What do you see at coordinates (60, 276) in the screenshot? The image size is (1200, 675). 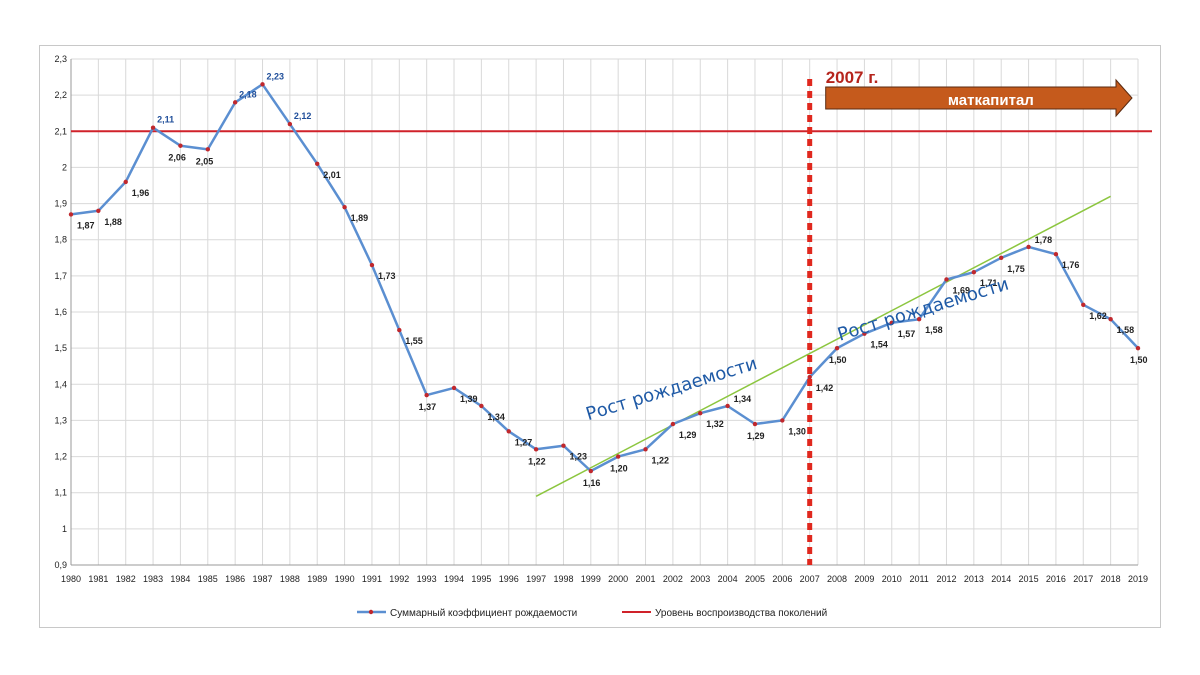 I see `y-tick-label: 1,7` at bounding box center [60, 276].